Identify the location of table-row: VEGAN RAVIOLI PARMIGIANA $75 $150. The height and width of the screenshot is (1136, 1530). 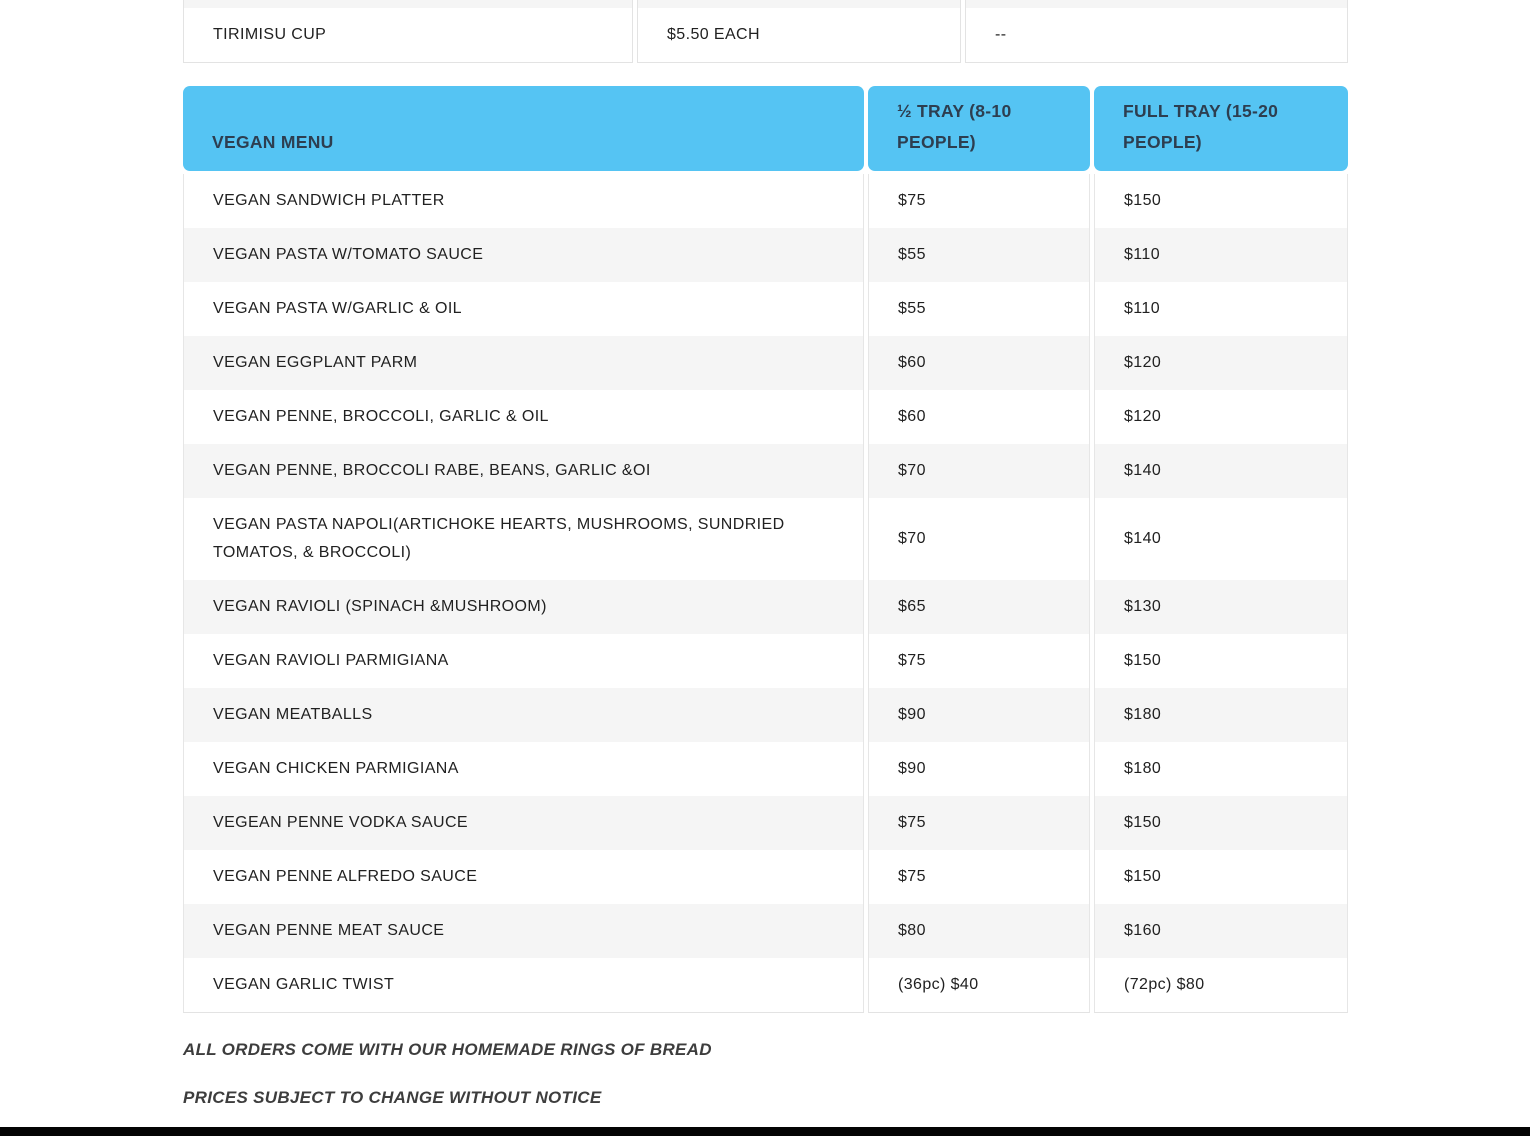
(765, 661).